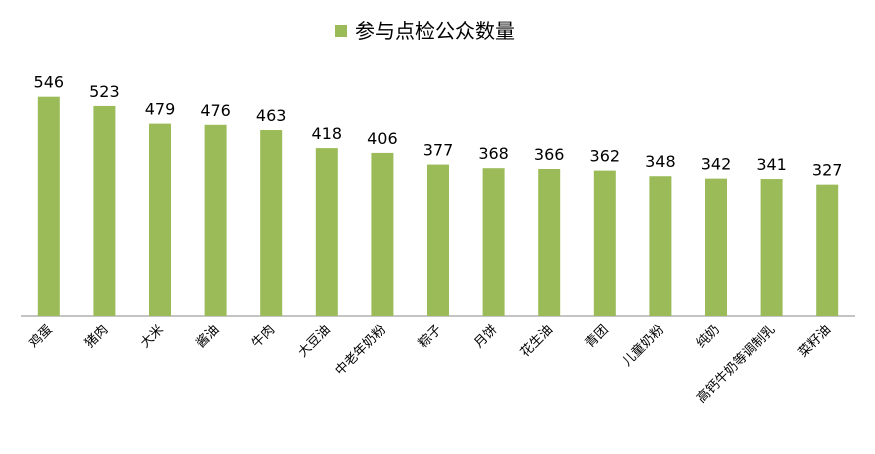  I want to click on x-tick-label: 猪肉, so click(96, 336).